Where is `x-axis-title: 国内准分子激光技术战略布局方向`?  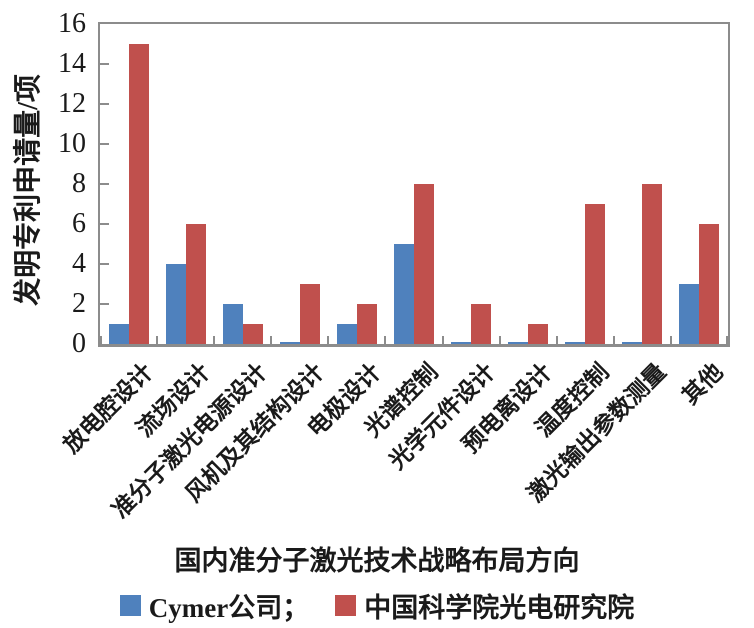 x-axis-title: 国内准分子激光技术战略布局方向 is located at coordinates (377, 561).